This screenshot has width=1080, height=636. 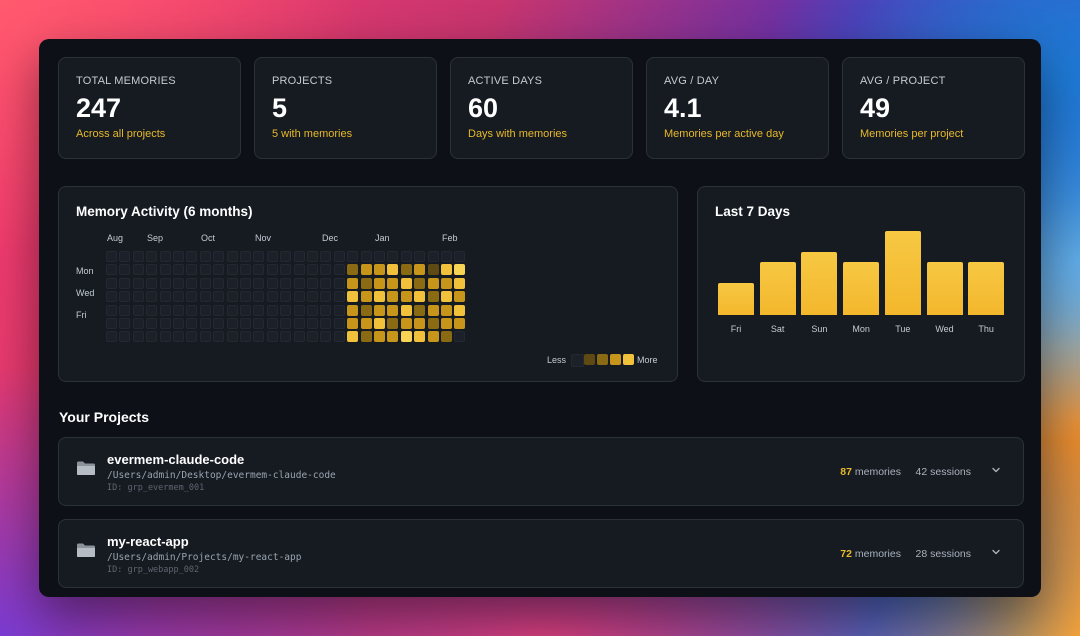 What do you see at coordinates (877, 554) in the screenshot?
I see `memory-count-label: memories` at bounding box center [877, 554].